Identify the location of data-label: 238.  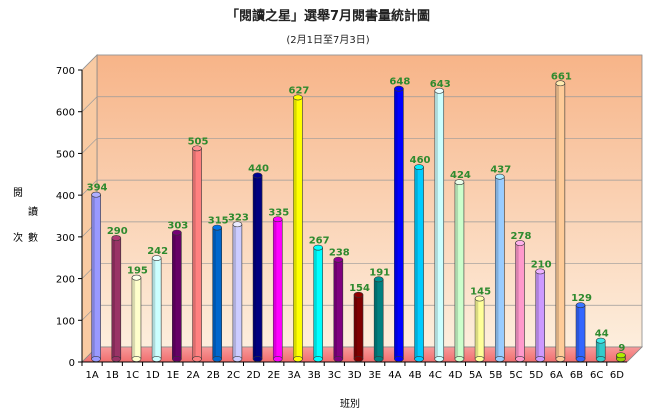
(339, 253).